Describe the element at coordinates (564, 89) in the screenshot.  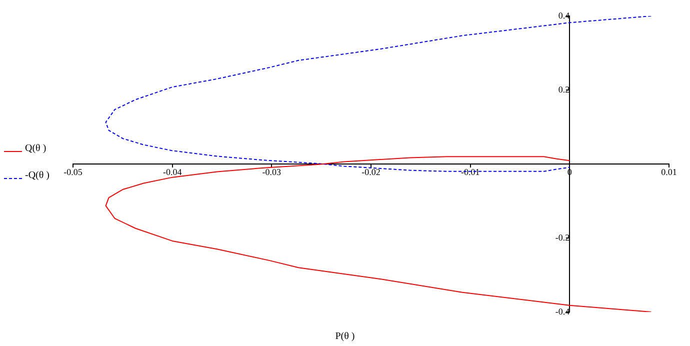
I see `y-tick-label: 0.2` at that location.